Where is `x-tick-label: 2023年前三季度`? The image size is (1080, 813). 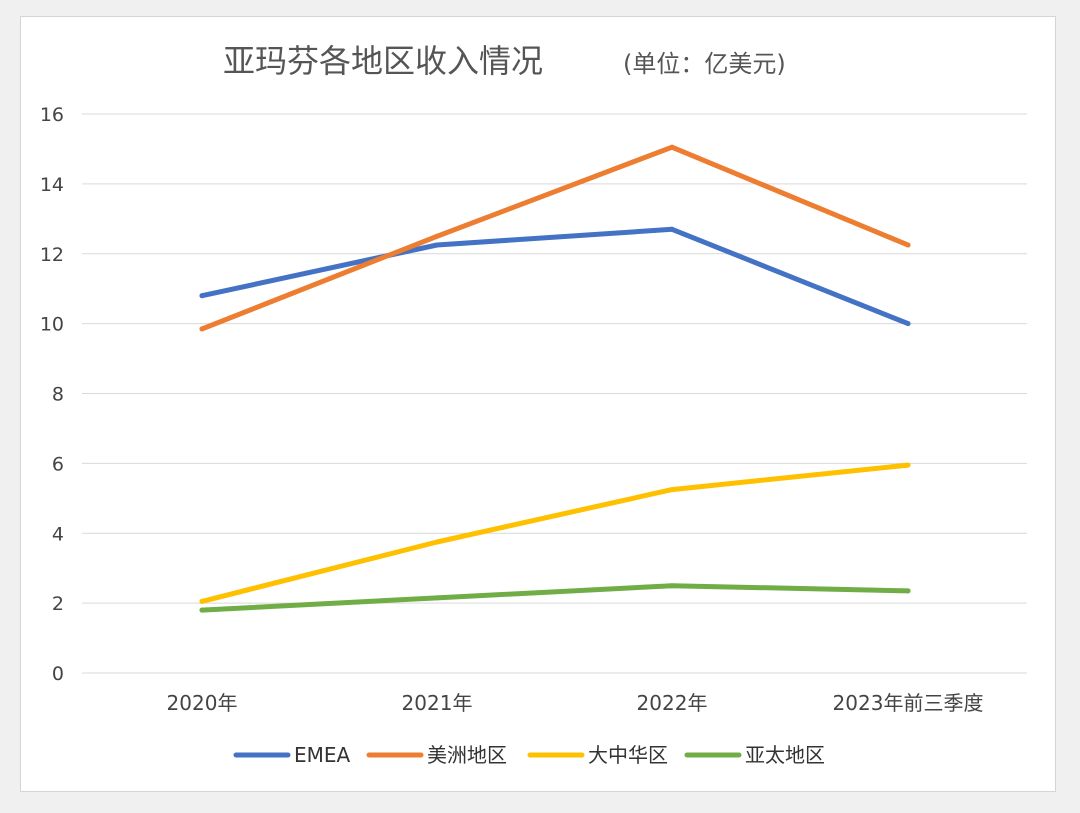 x-tick-label: 2023年前三季度 is located at coordinates (908, 703).